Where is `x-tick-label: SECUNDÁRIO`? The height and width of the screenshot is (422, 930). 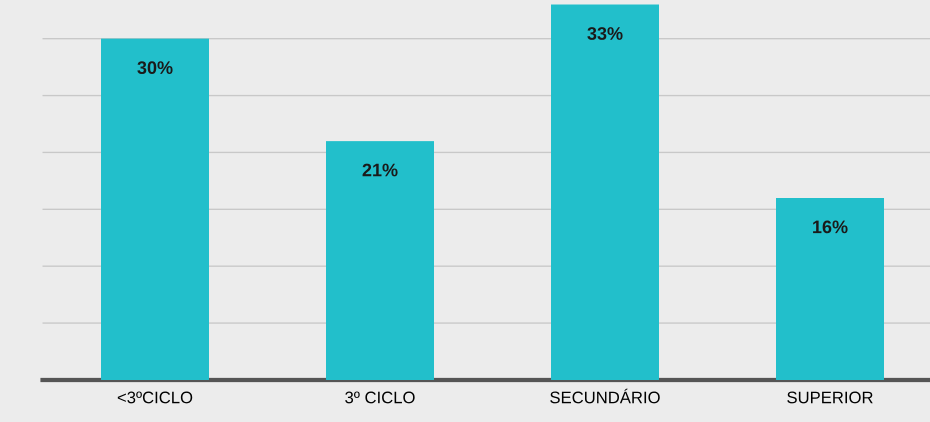
x-tick-label: SECUNDÁRIO is located at coordinates (605, 396).